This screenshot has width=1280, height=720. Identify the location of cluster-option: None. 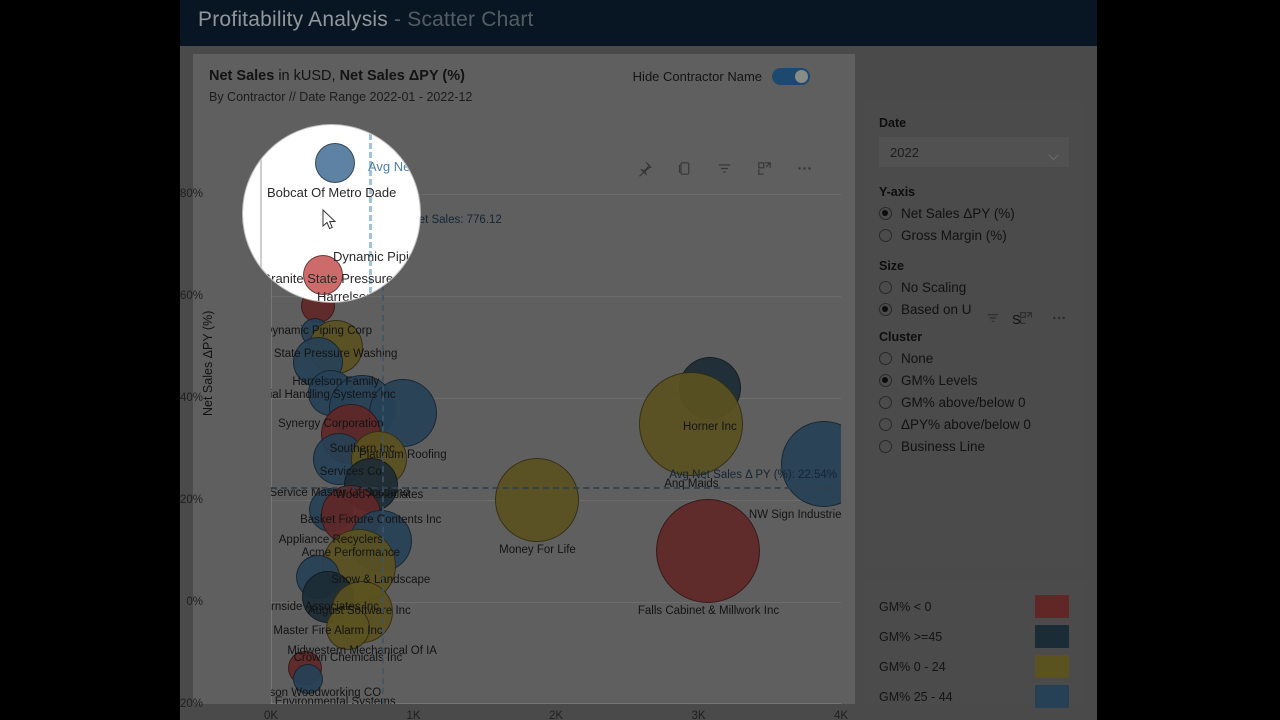
(974, 358).